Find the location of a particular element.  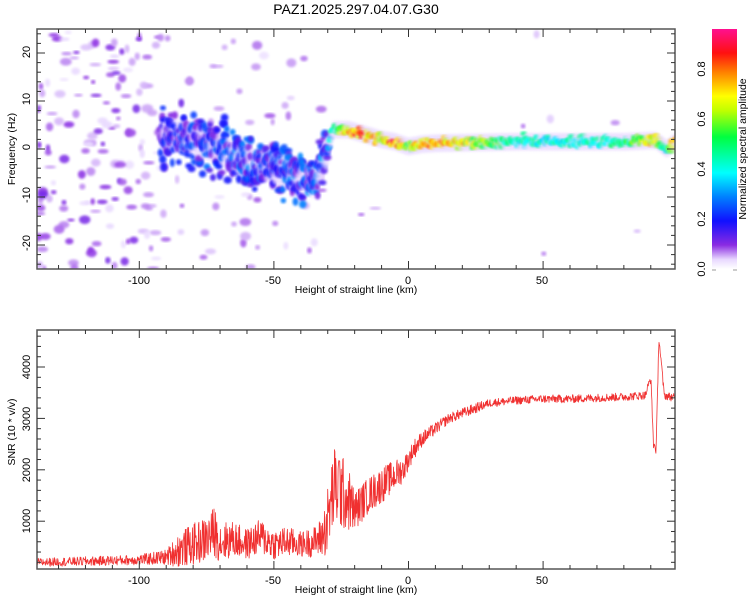

snr-ytick-label: 4000 is located at coordinates (27, 367).